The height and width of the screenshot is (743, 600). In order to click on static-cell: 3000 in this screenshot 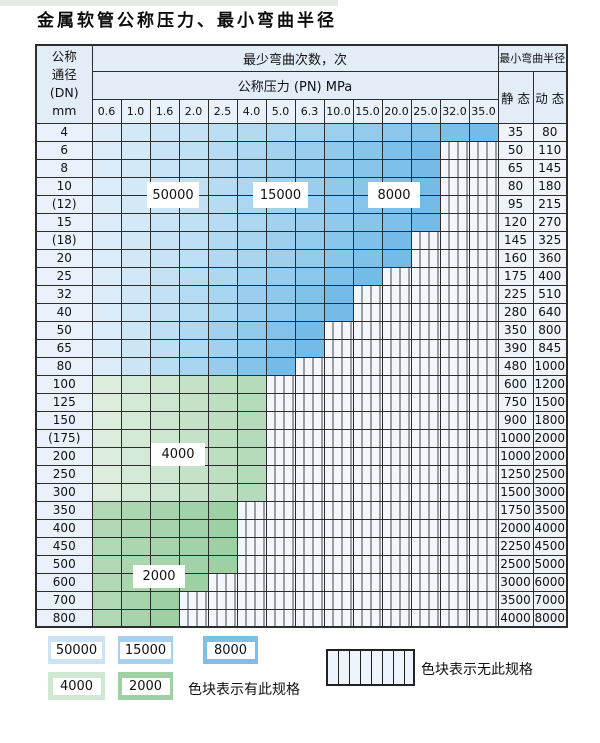, I will do `click(515, 582)`.